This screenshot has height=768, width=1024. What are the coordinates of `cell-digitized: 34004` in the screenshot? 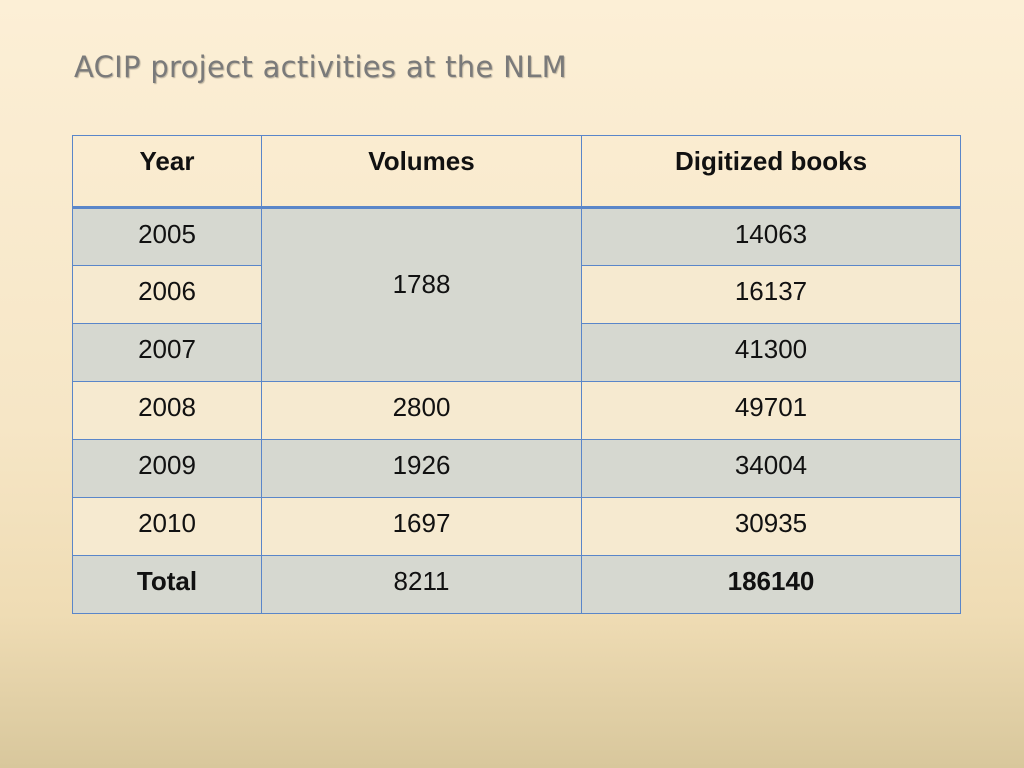 It's located at (771, 468).